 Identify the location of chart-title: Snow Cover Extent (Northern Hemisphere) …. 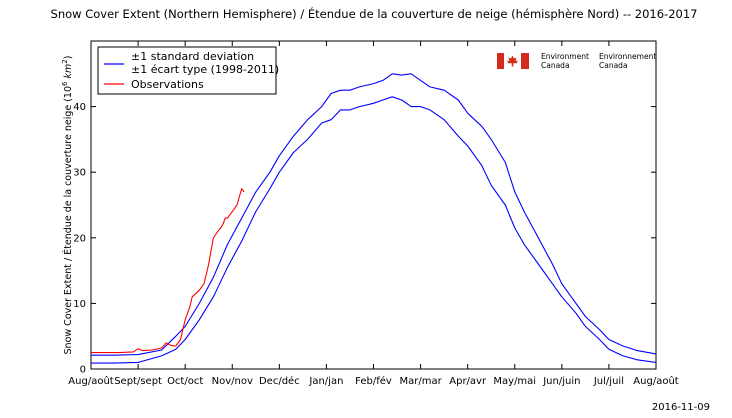
(374, 13).